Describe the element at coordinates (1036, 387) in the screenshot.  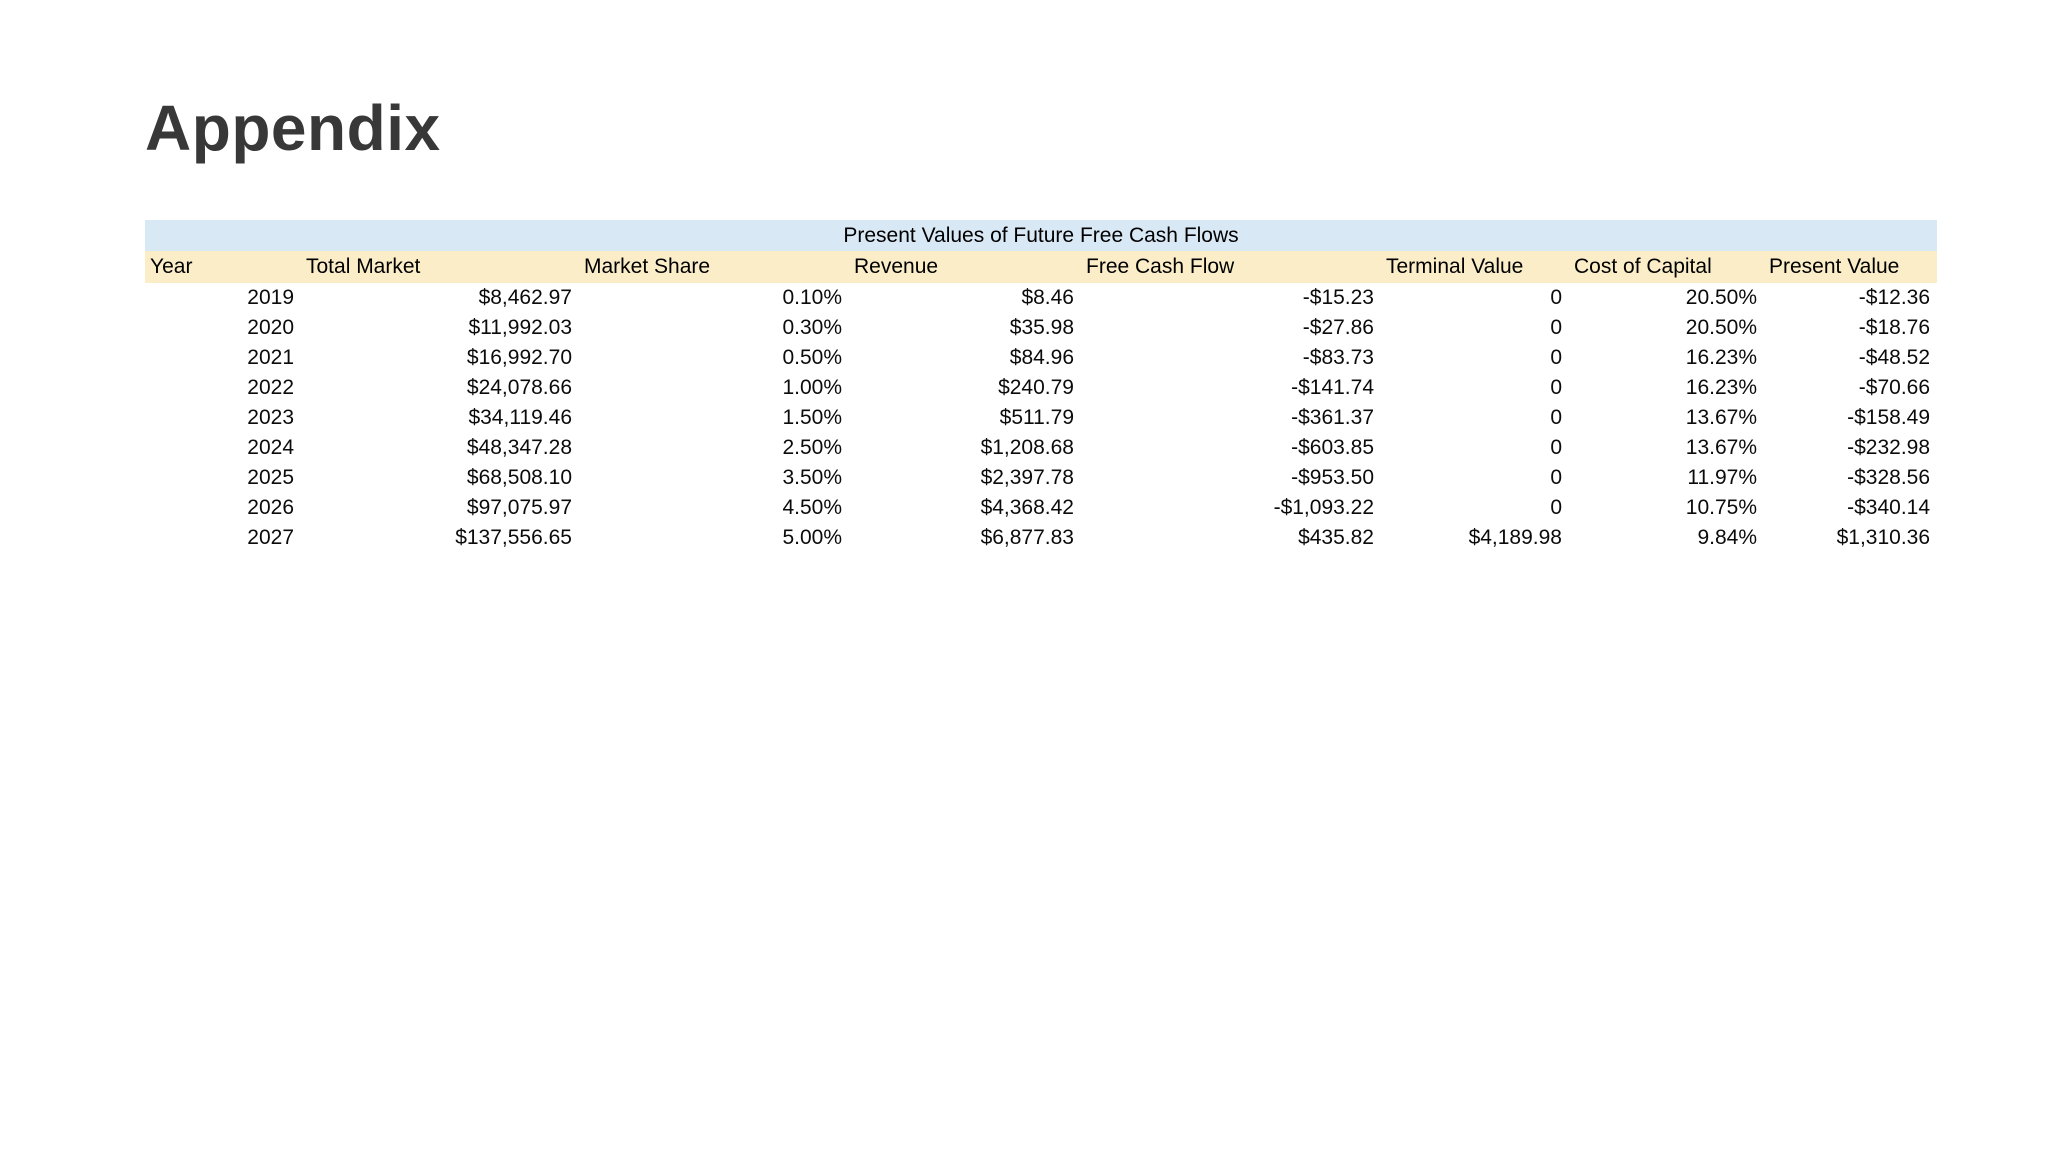
I see `cell-revenue: $240.79` at that location.